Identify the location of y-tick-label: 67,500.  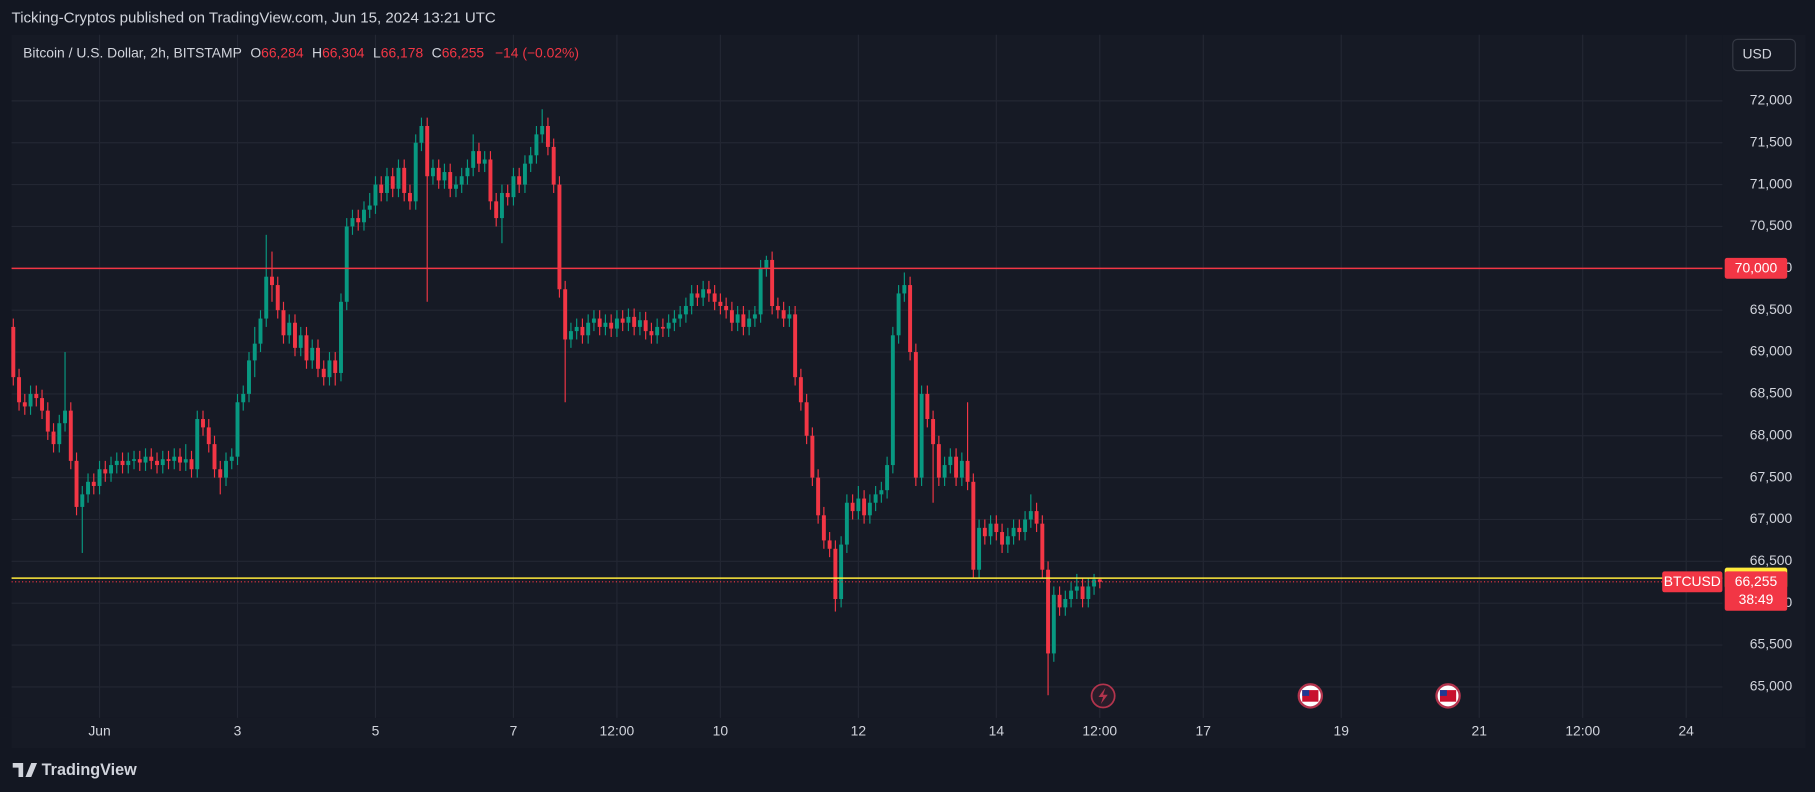
(1771, 476).